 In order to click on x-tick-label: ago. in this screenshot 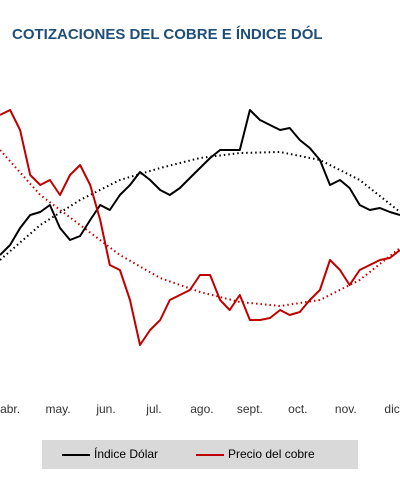, I will do `click(201, 409)`.